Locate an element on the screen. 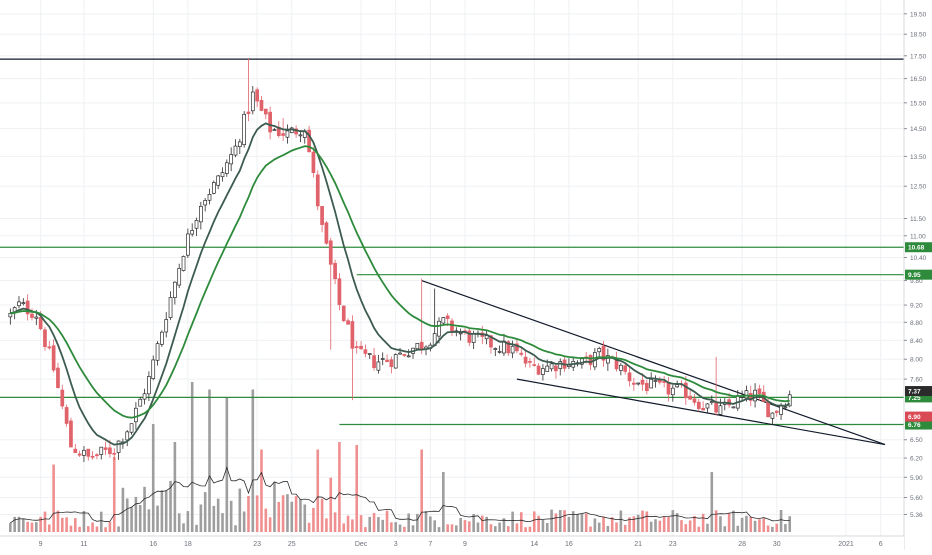  price-tick-label: 5.36 is located at coordinates (916, 515).